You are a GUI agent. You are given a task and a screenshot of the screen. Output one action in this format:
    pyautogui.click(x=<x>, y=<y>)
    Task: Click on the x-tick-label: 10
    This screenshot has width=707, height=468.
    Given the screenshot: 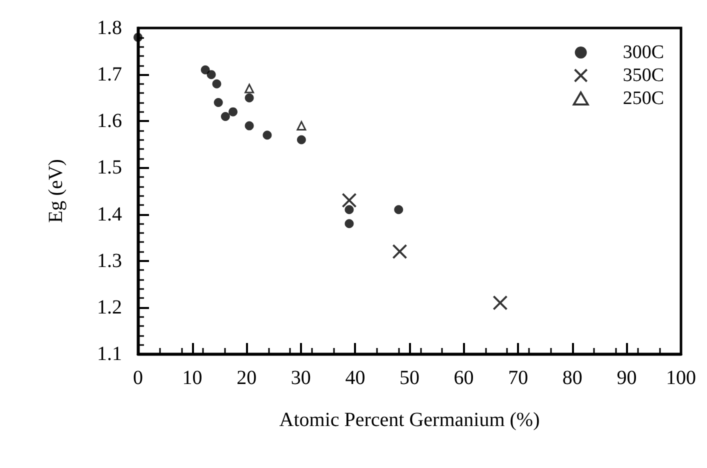 What is the action you would take?
    pyautogui.click(x=192, y=378)
    